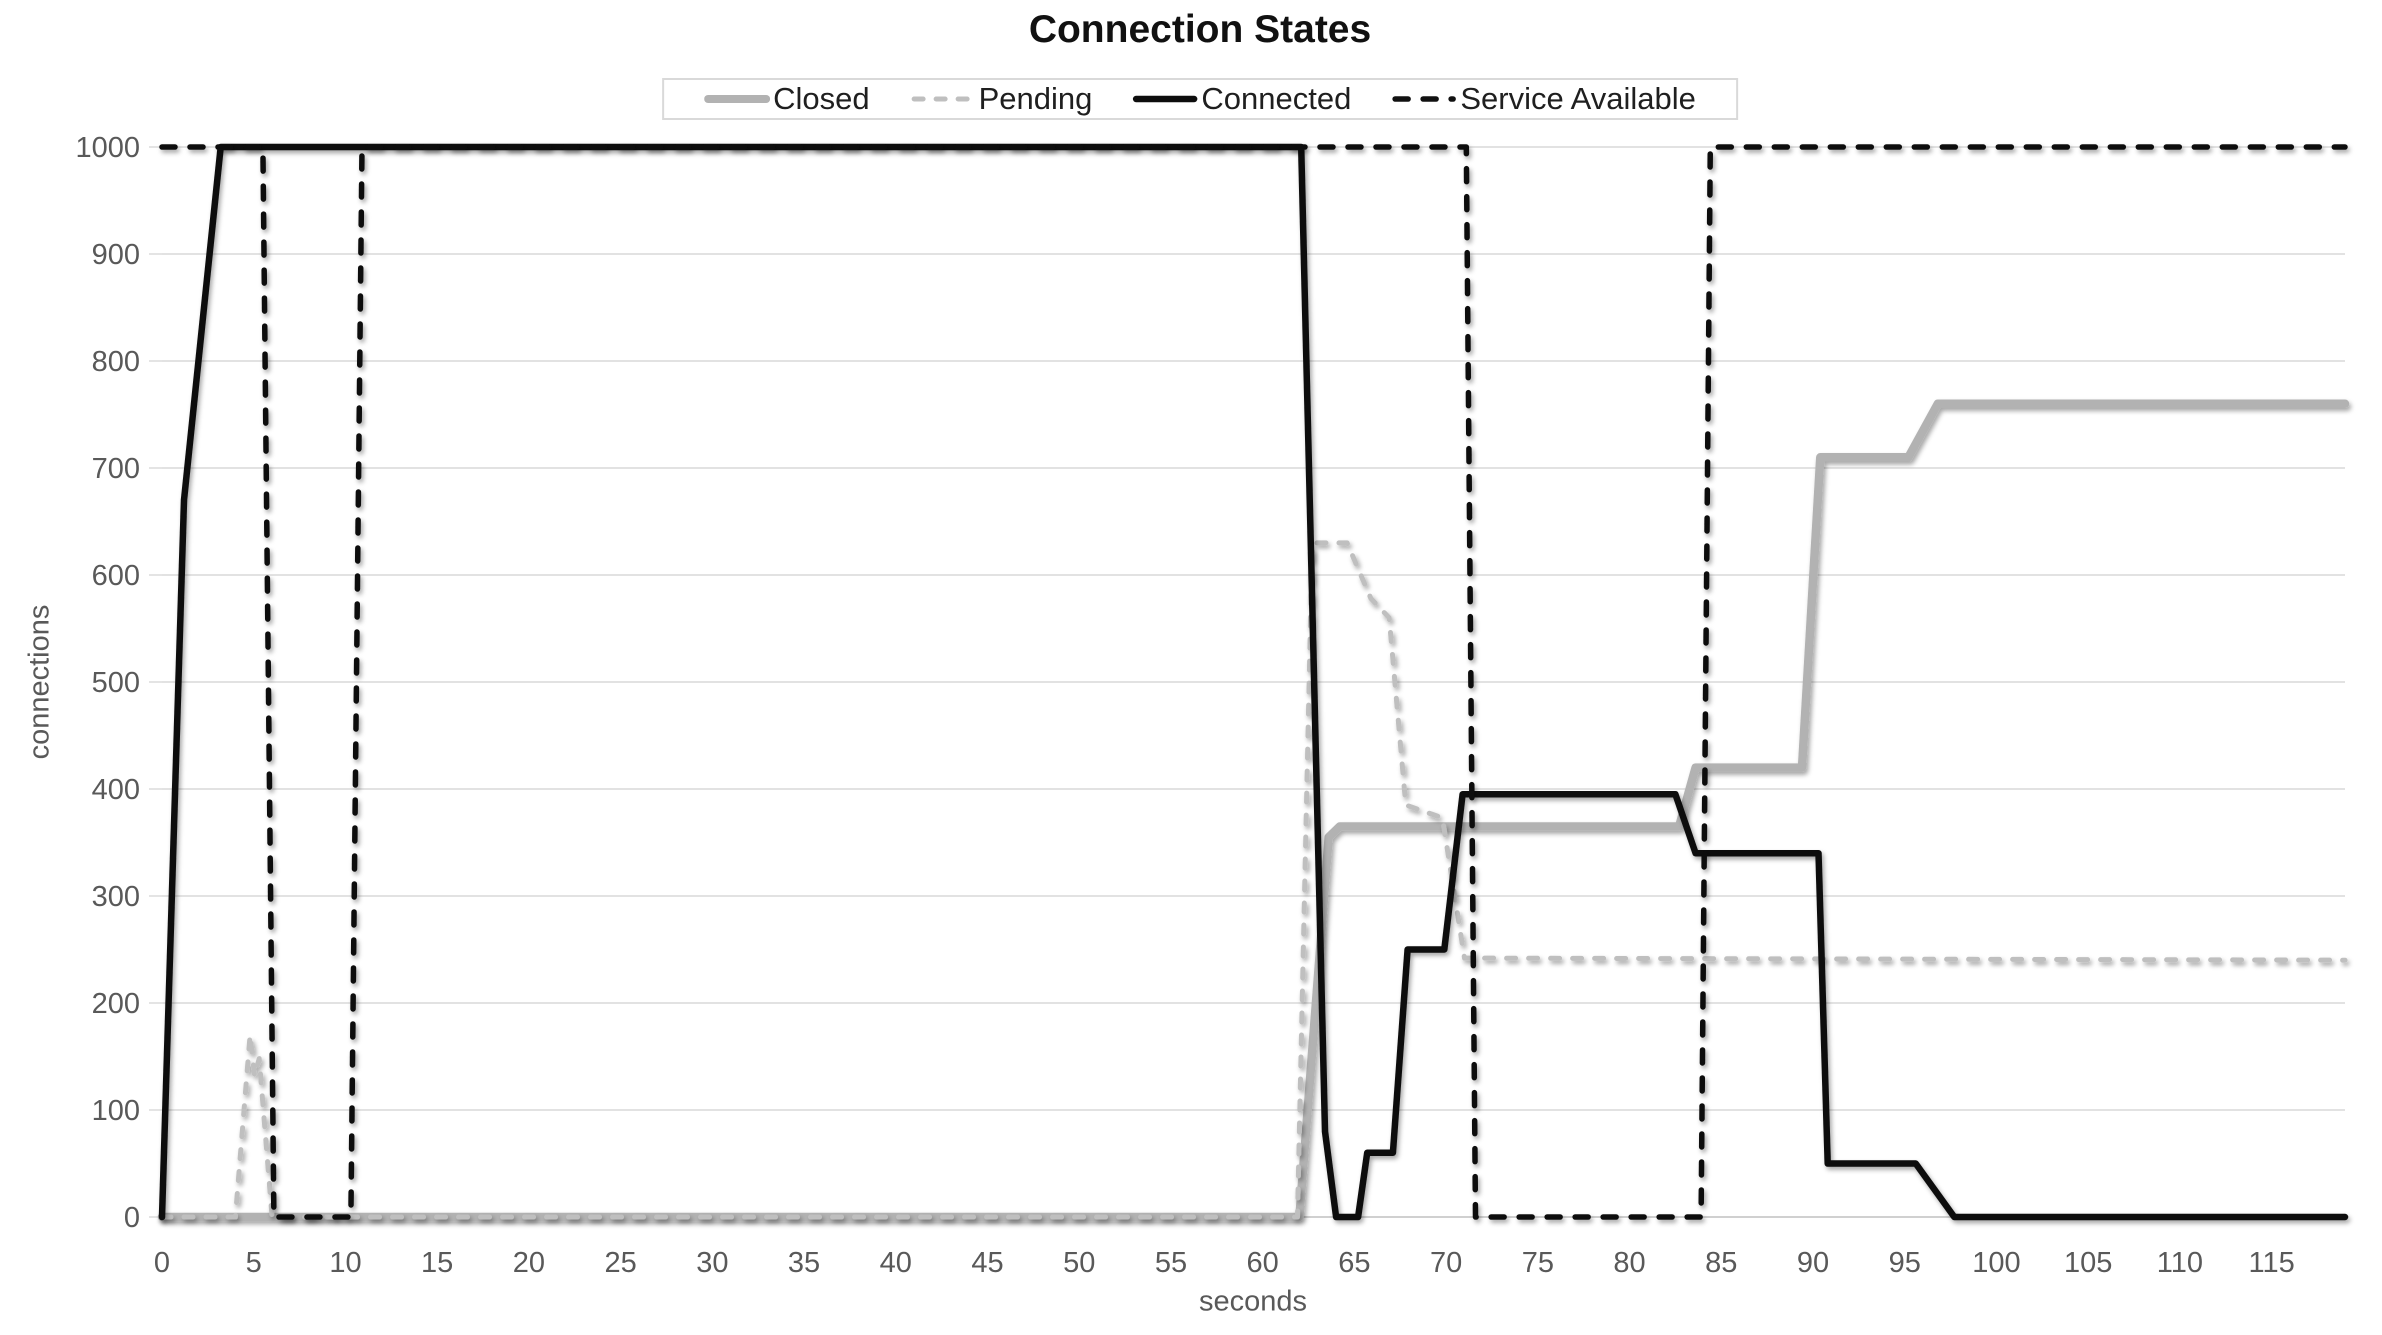  What do you see at coordinates (254, 1263) in the screenshot?
I see `x-tick-label-5: 5` at bounding box center [254, 1263].